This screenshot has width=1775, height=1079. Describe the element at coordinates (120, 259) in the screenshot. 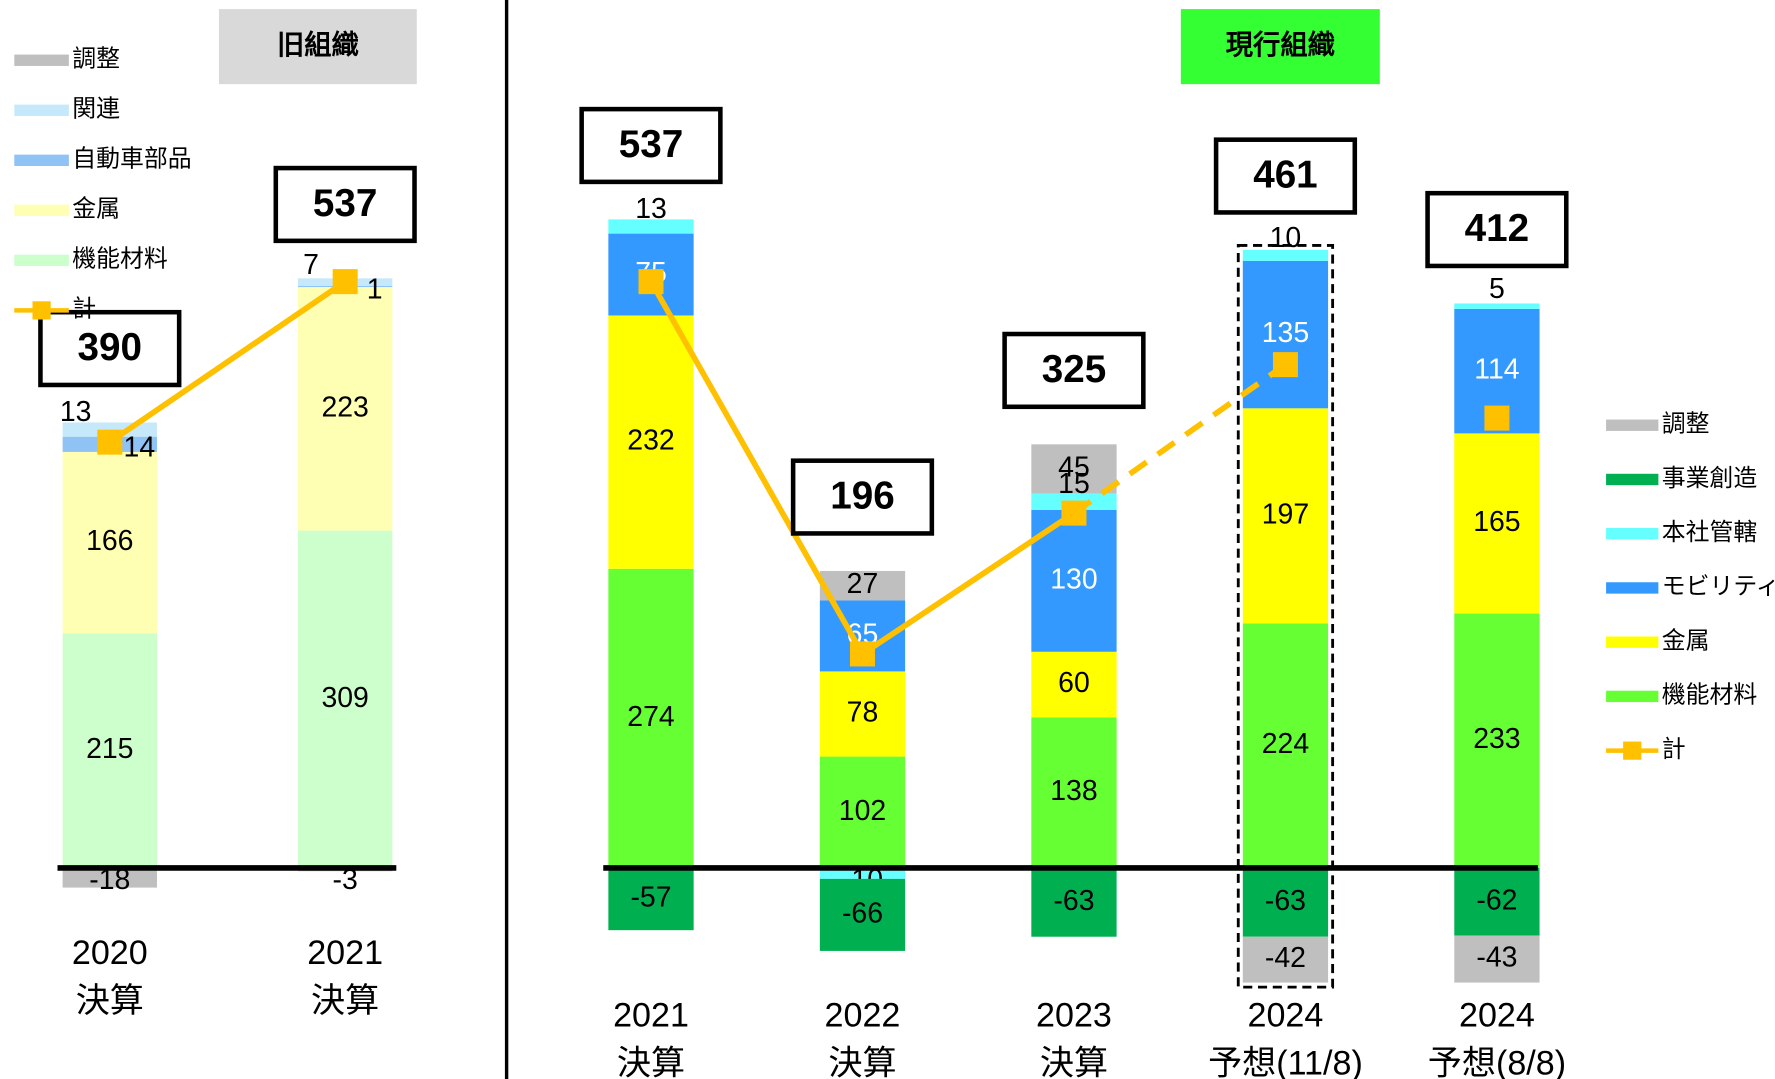

I see `legend-label: 機能材料` at that location.